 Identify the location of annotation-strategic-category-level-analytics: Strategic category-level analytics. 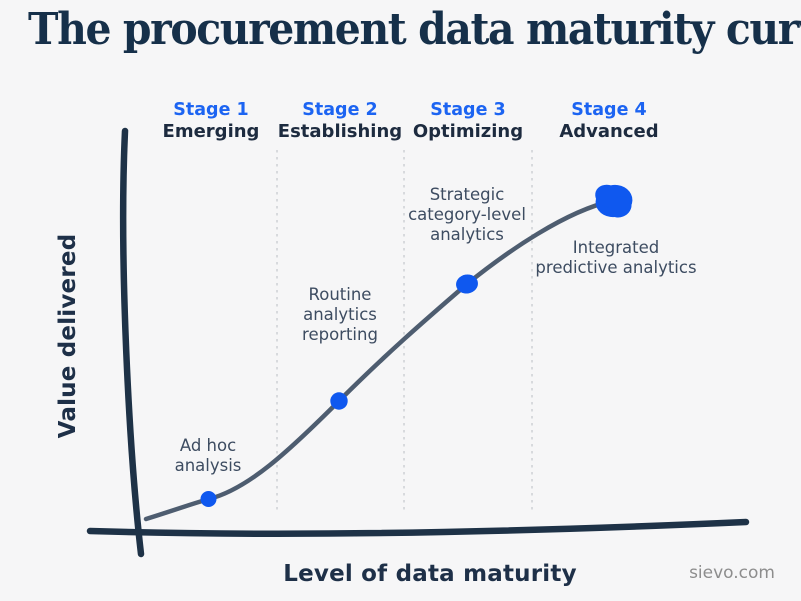
(467, 214).